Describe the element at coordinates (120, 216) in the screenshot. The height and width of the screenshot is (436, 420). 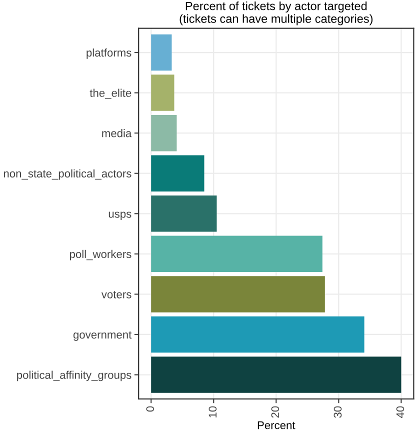
I see `y-tick-label: usps` at that location.